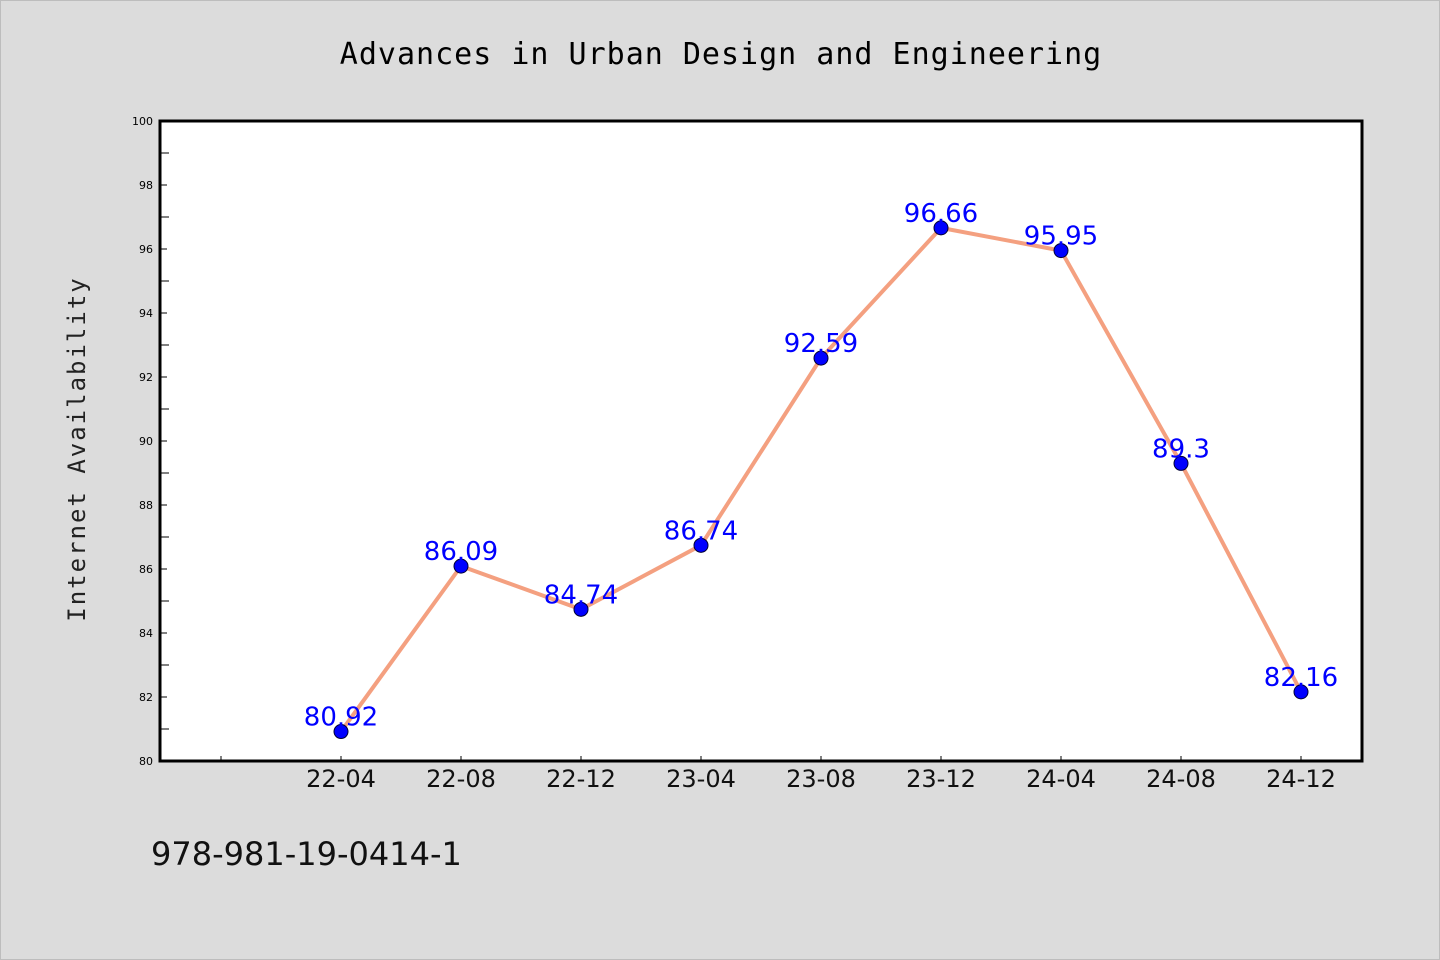 The height and width of the screenshot is (960, 1440). Describe the element at coordinates (146, 377) in the screenshot. I see `y-tick-label: 92` at that location.